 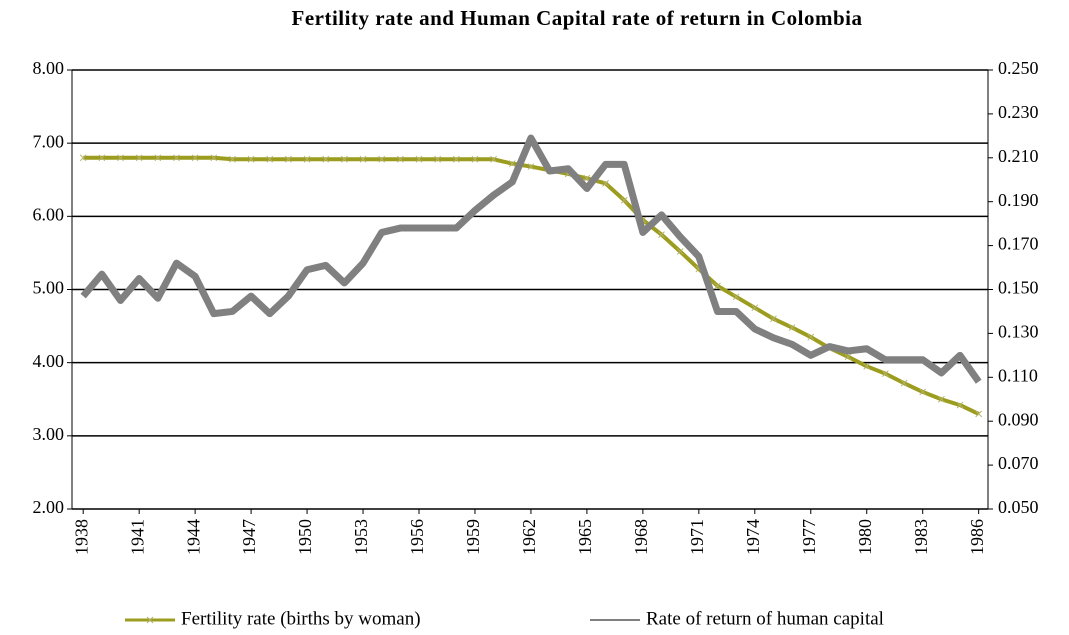 I want to click on legend-label: Rate of return of human capital, so click(x=765, y=618).